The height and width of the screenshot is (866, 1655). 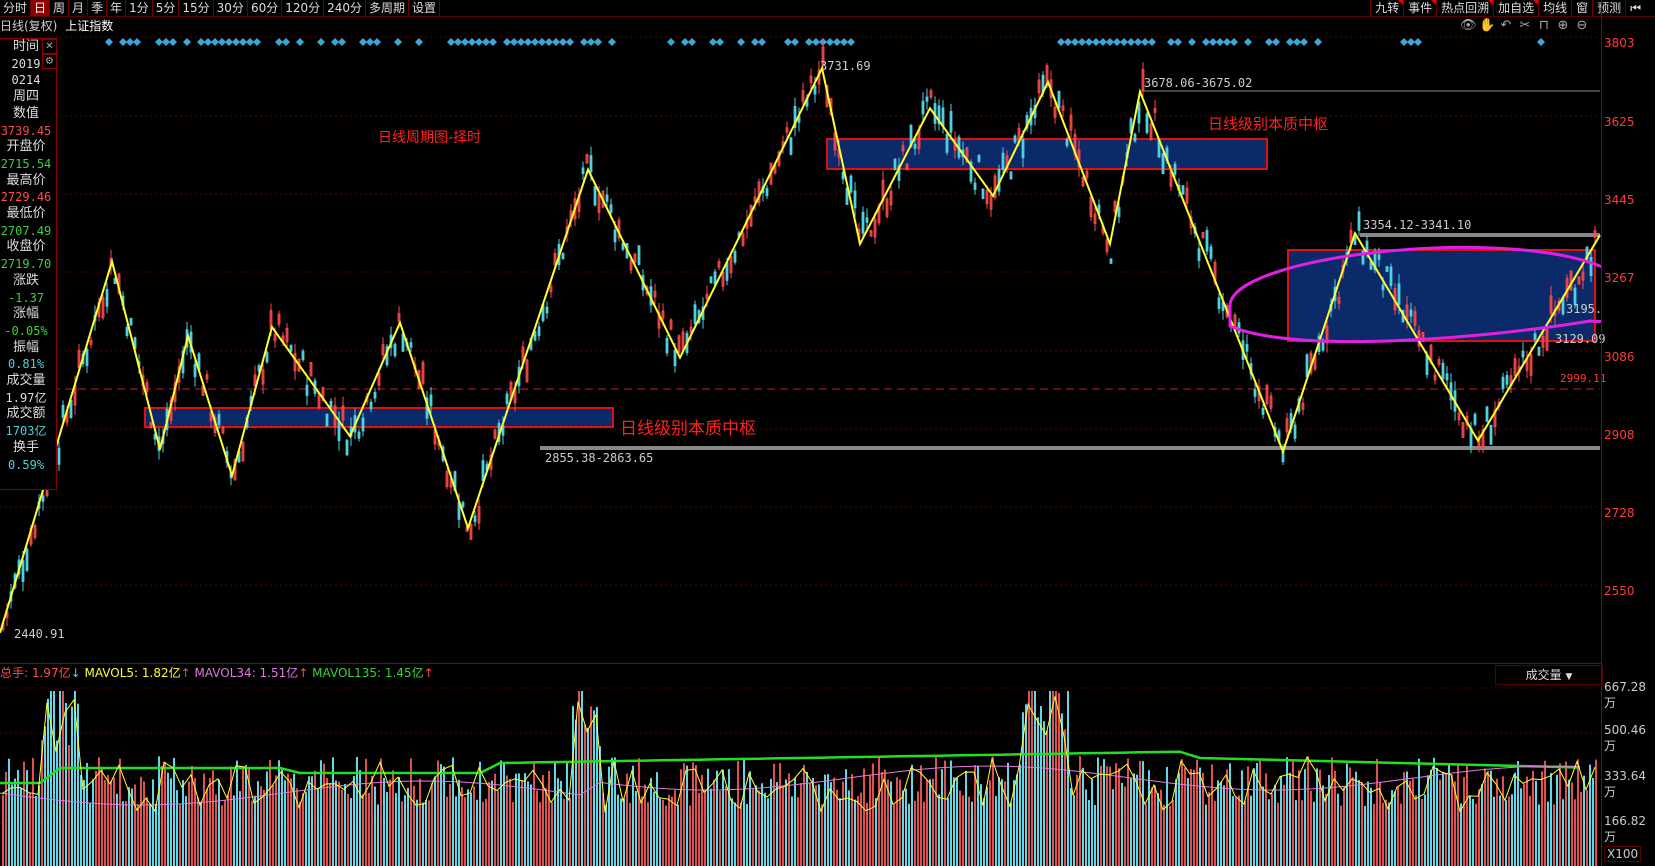 I want to click on price-tick: 2908, so click(x=1619, y=435).